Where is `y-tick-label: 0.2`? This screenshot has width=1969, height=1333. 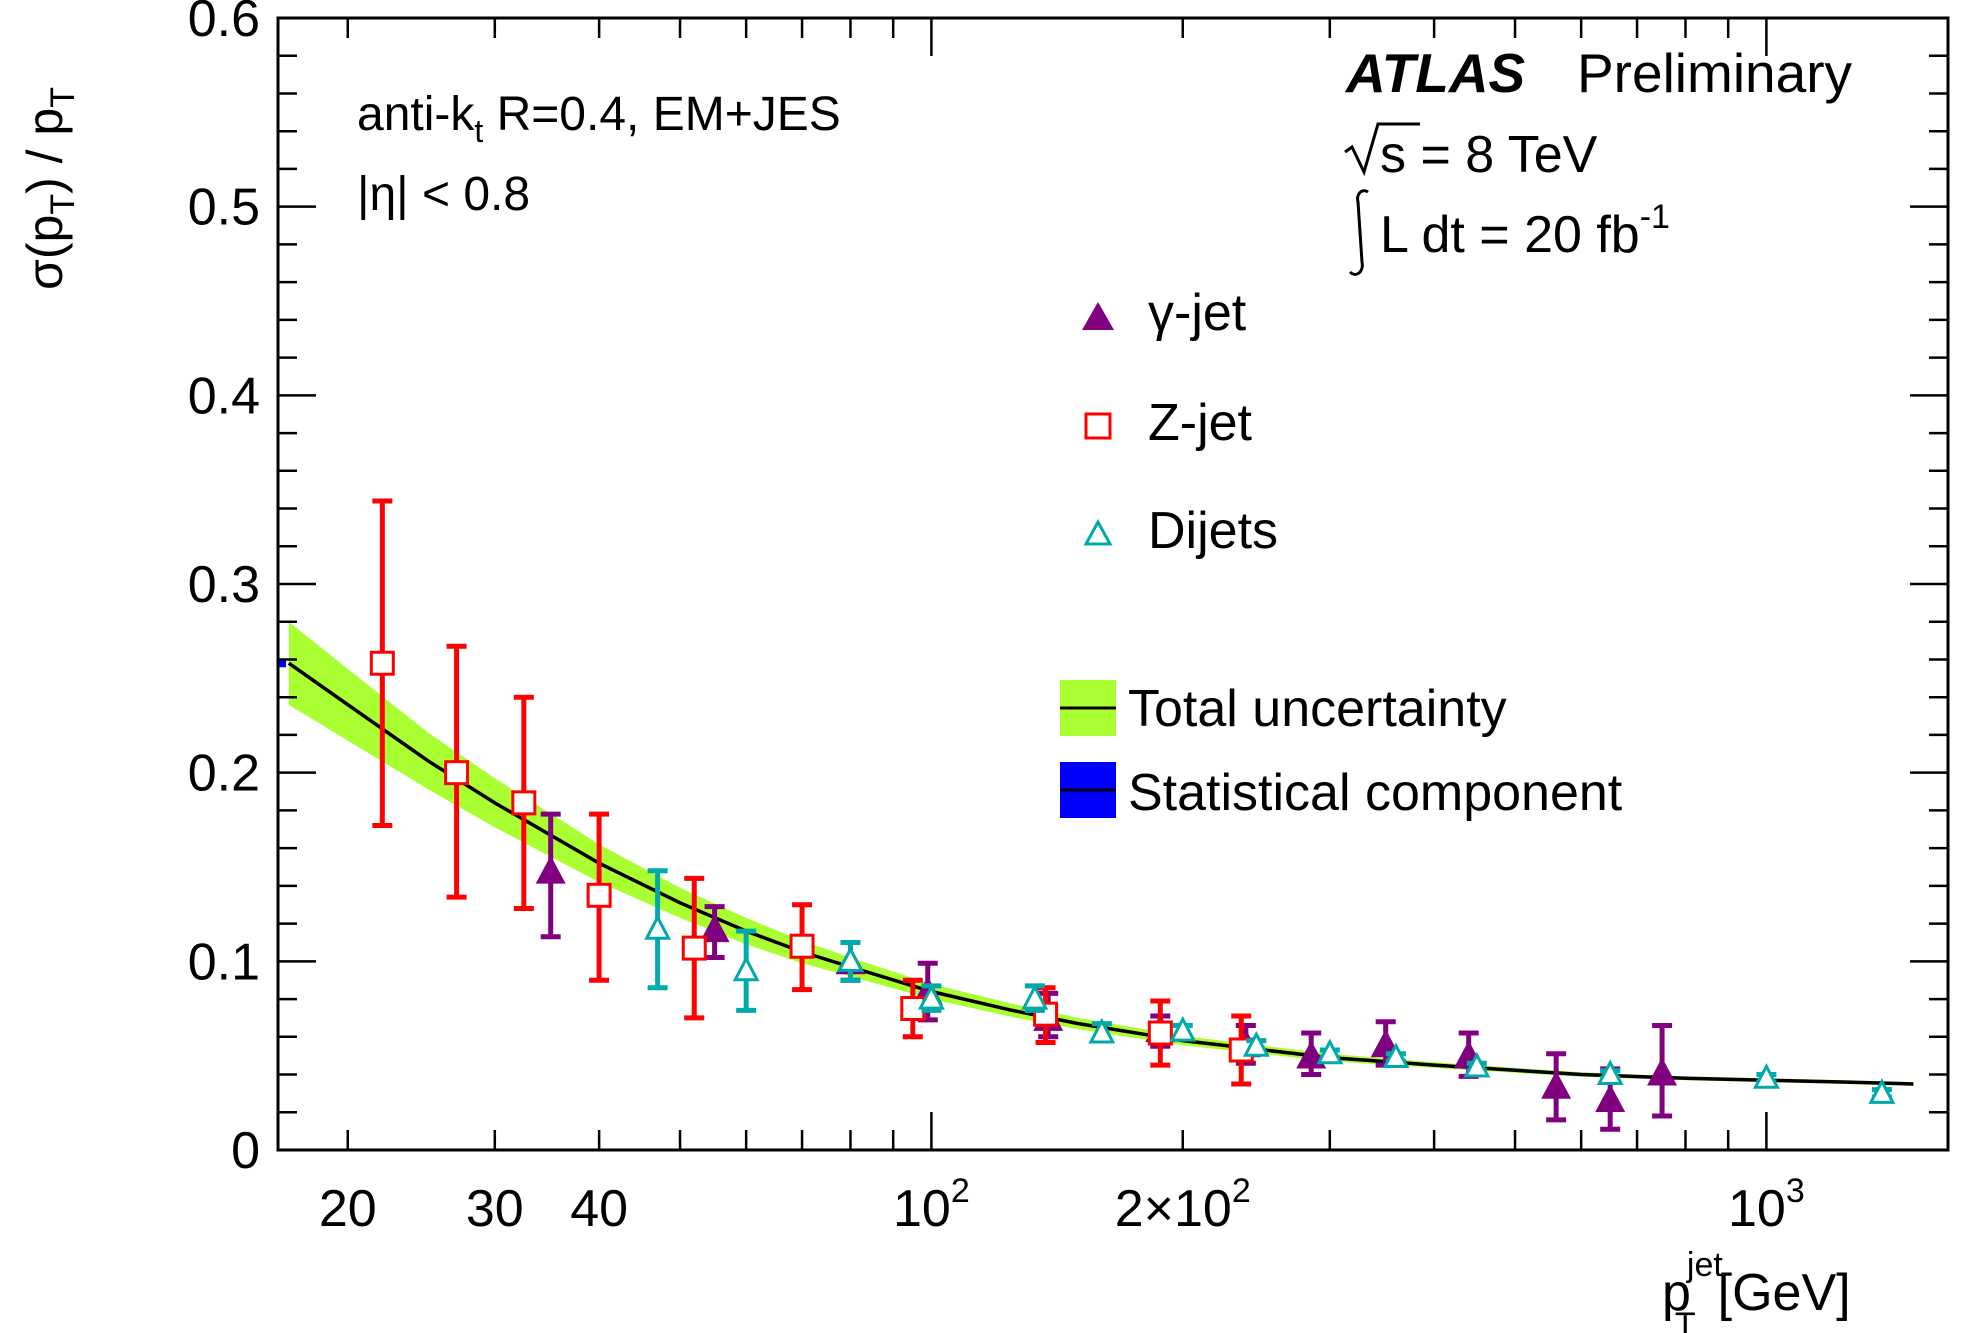
y-tick-label: 0.2 is located at coordinates (224, 774).